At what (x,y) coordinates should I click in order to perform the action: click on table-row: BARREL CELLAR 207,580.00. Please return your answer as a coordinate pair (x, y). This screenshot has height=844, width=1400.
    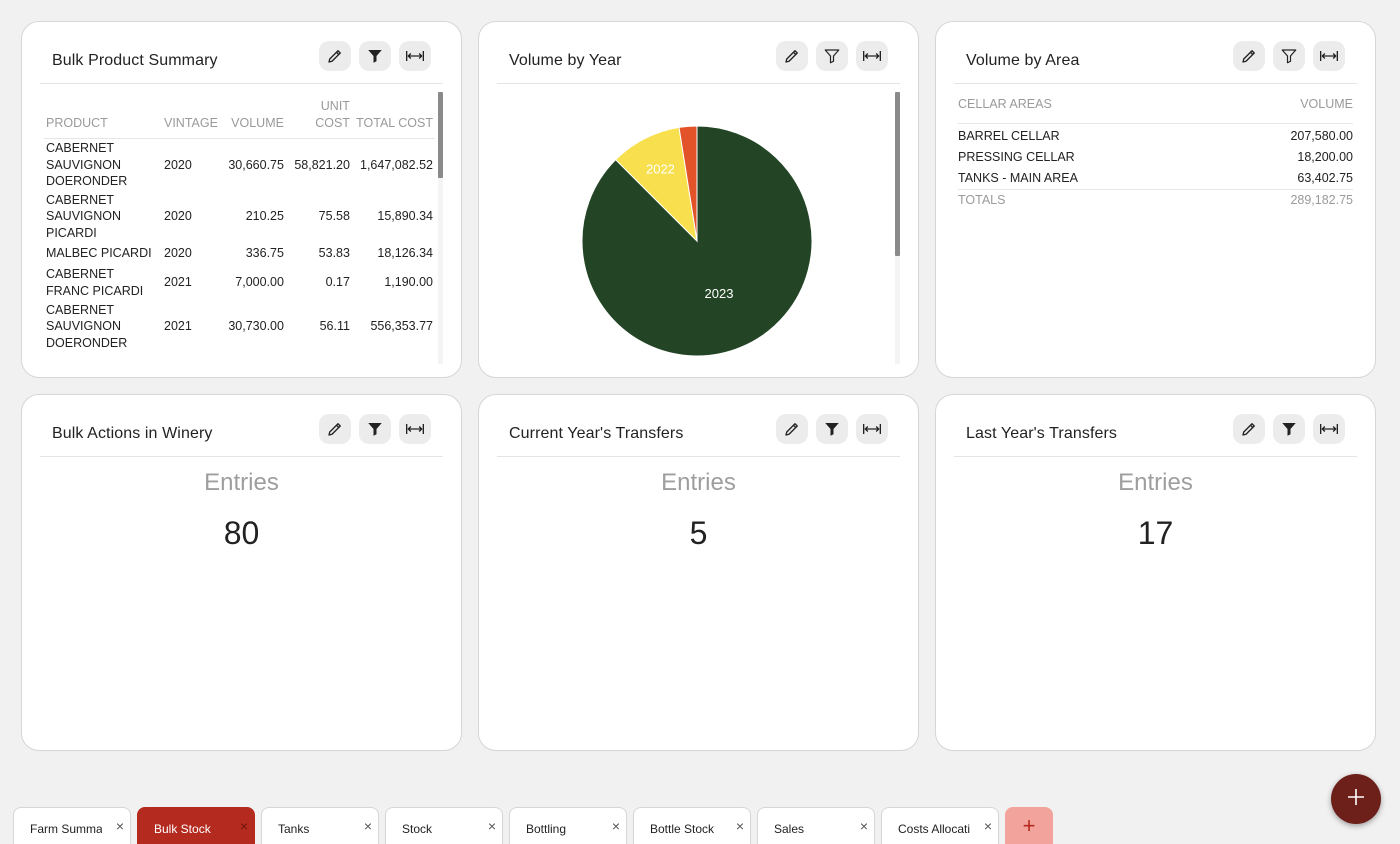
    Looking at the image, I should click on (1155, 136).